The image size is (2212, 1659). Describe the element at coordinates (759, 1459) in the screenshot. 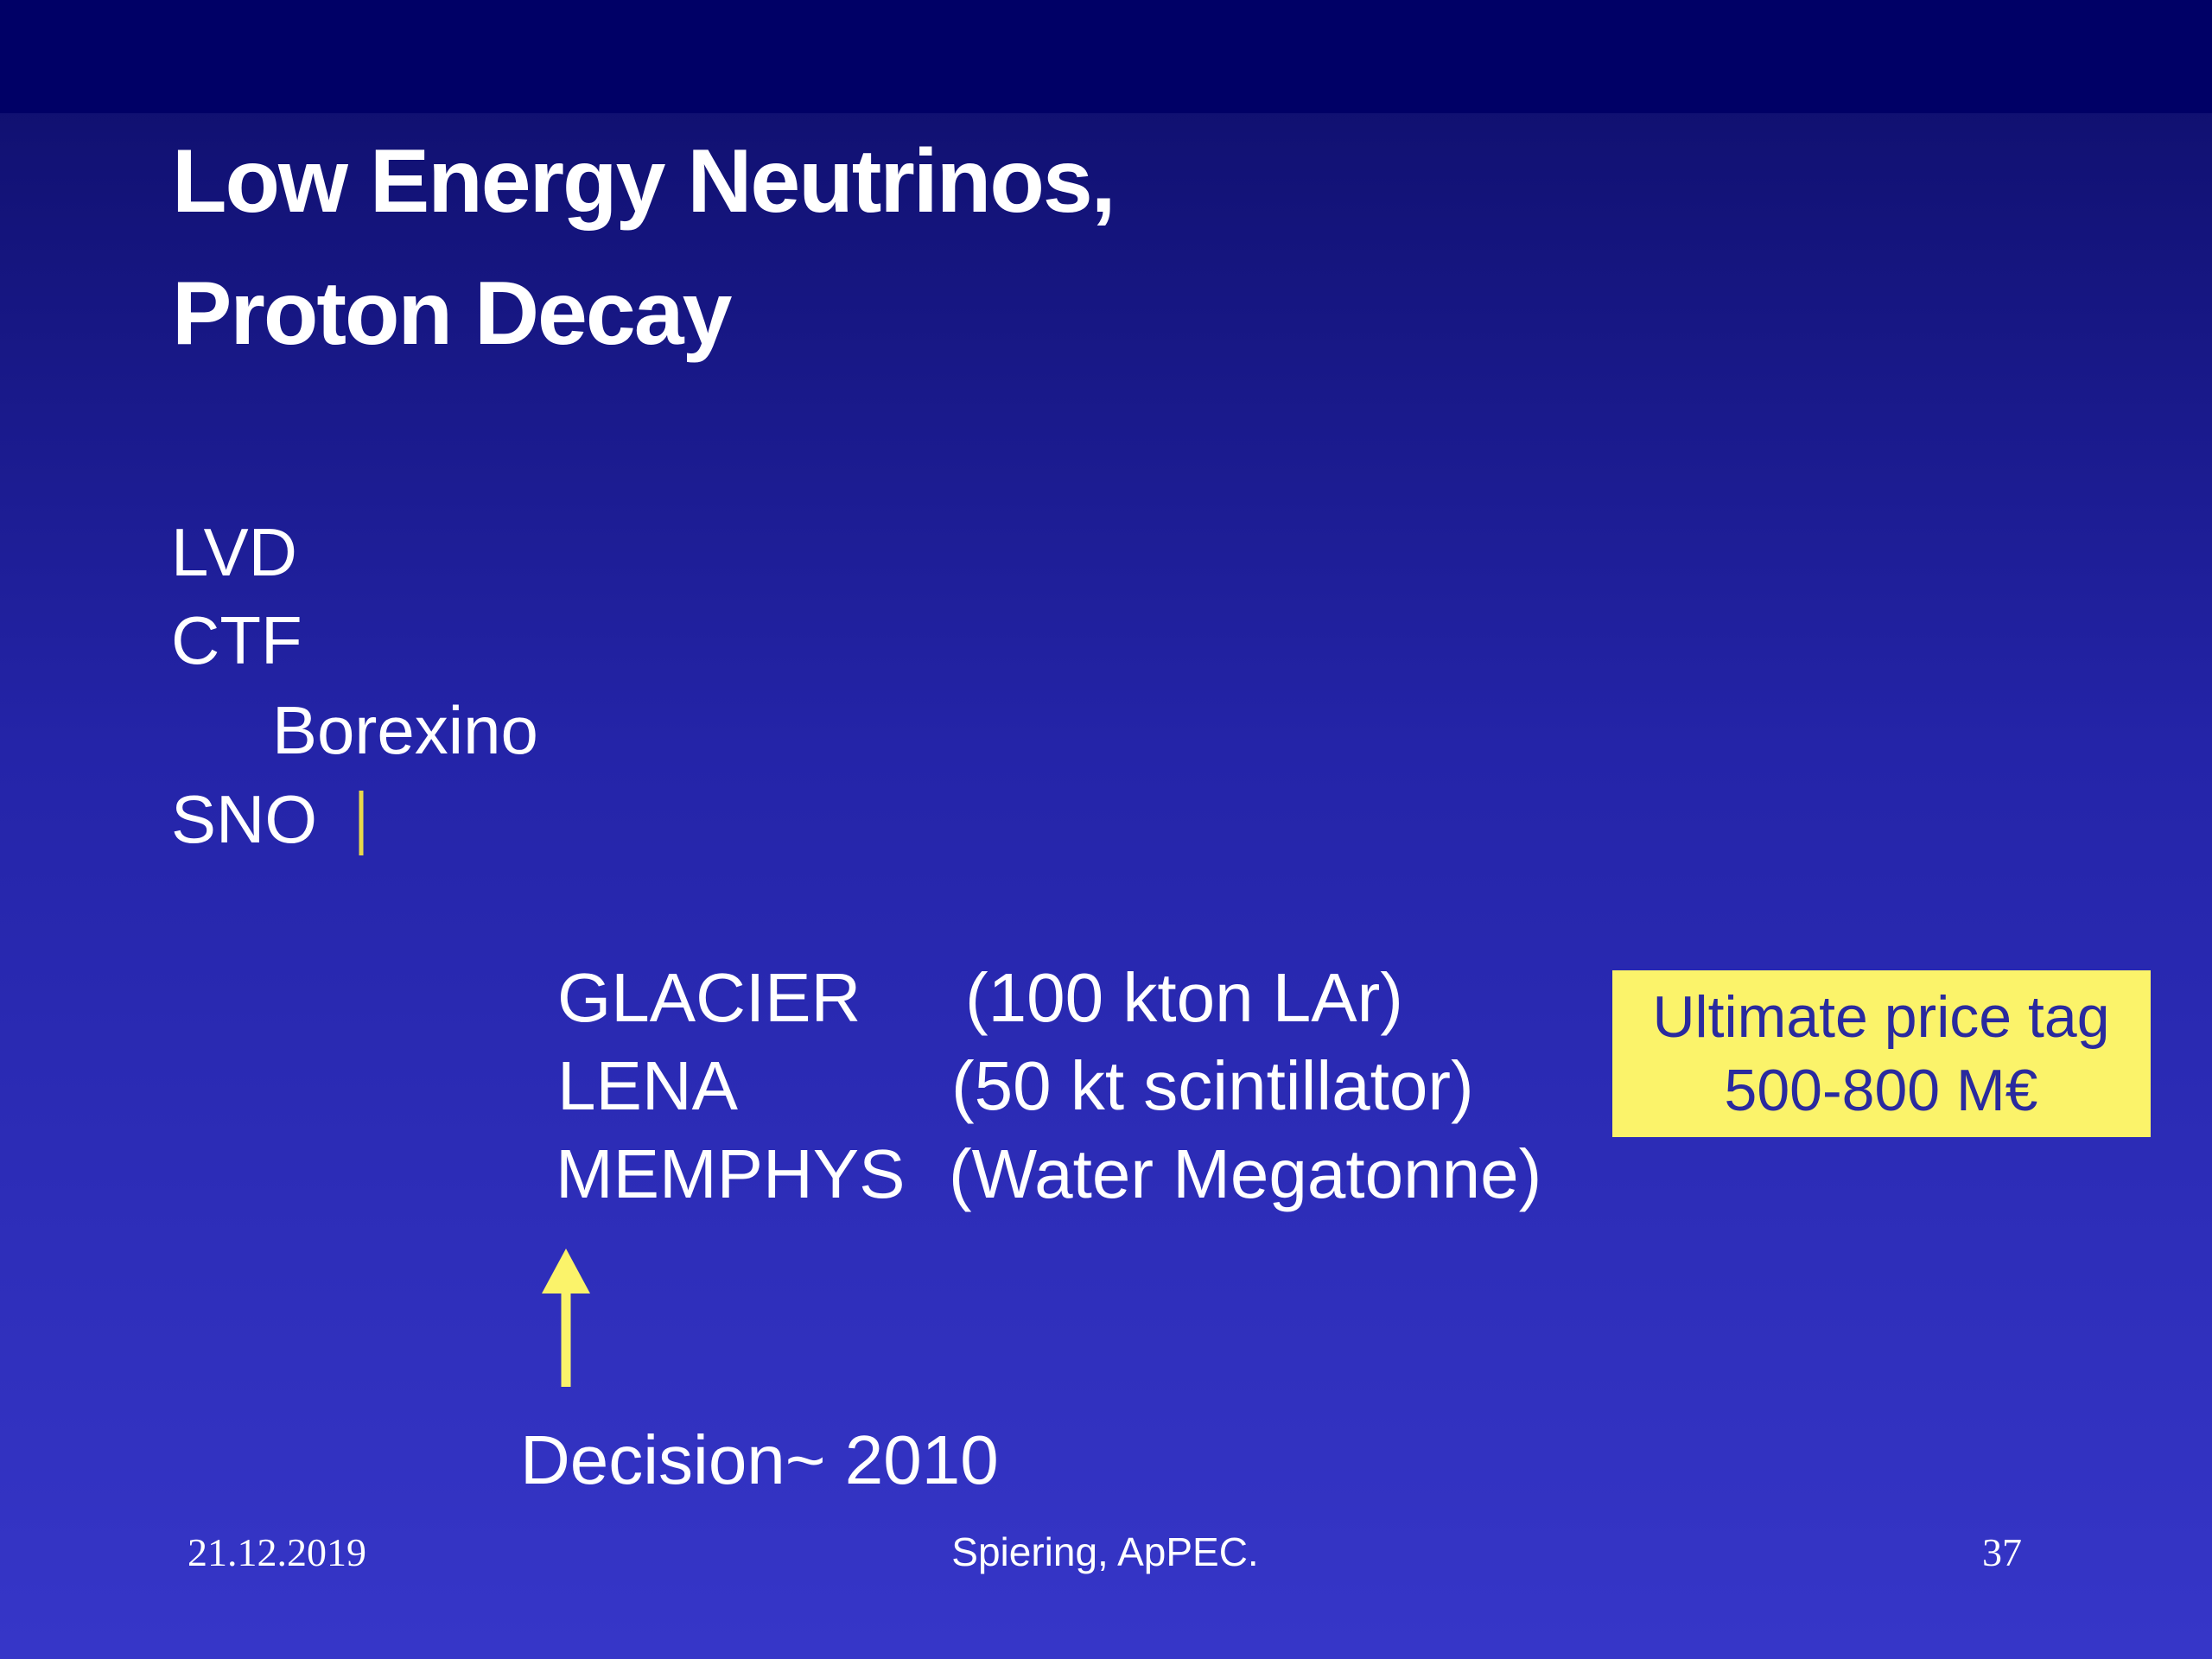

I see `decision: Decision~ 2010` at that location.